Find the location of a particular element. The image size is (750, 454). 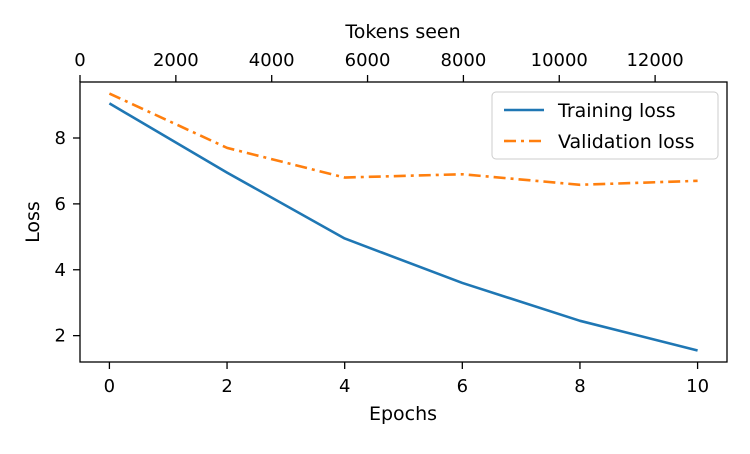

y-tick-label: 2 is located at coordinates (60, 336).